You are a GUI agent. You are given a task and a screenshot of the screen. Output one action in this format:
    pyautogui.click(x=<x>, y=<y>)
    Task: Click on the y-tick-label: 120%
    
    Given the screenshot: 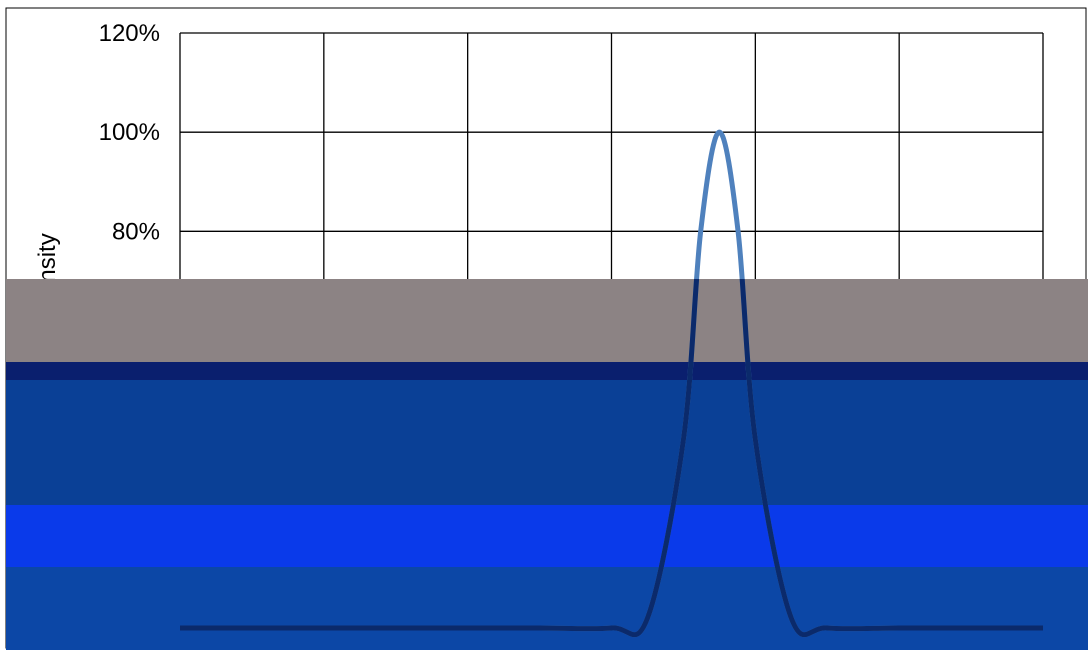 What is the action you would take?
    pyautogui.click(x=129, y=33)
    